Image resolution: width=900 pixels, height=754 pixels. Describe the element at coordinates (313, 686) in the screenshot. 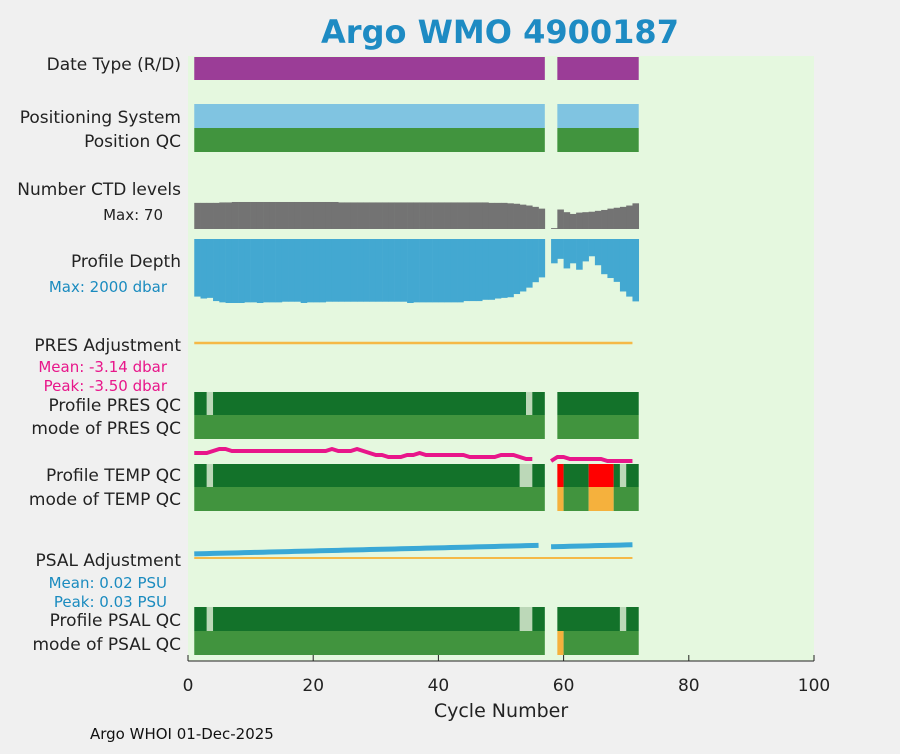

I see `x-tick-label: 20` at that location.